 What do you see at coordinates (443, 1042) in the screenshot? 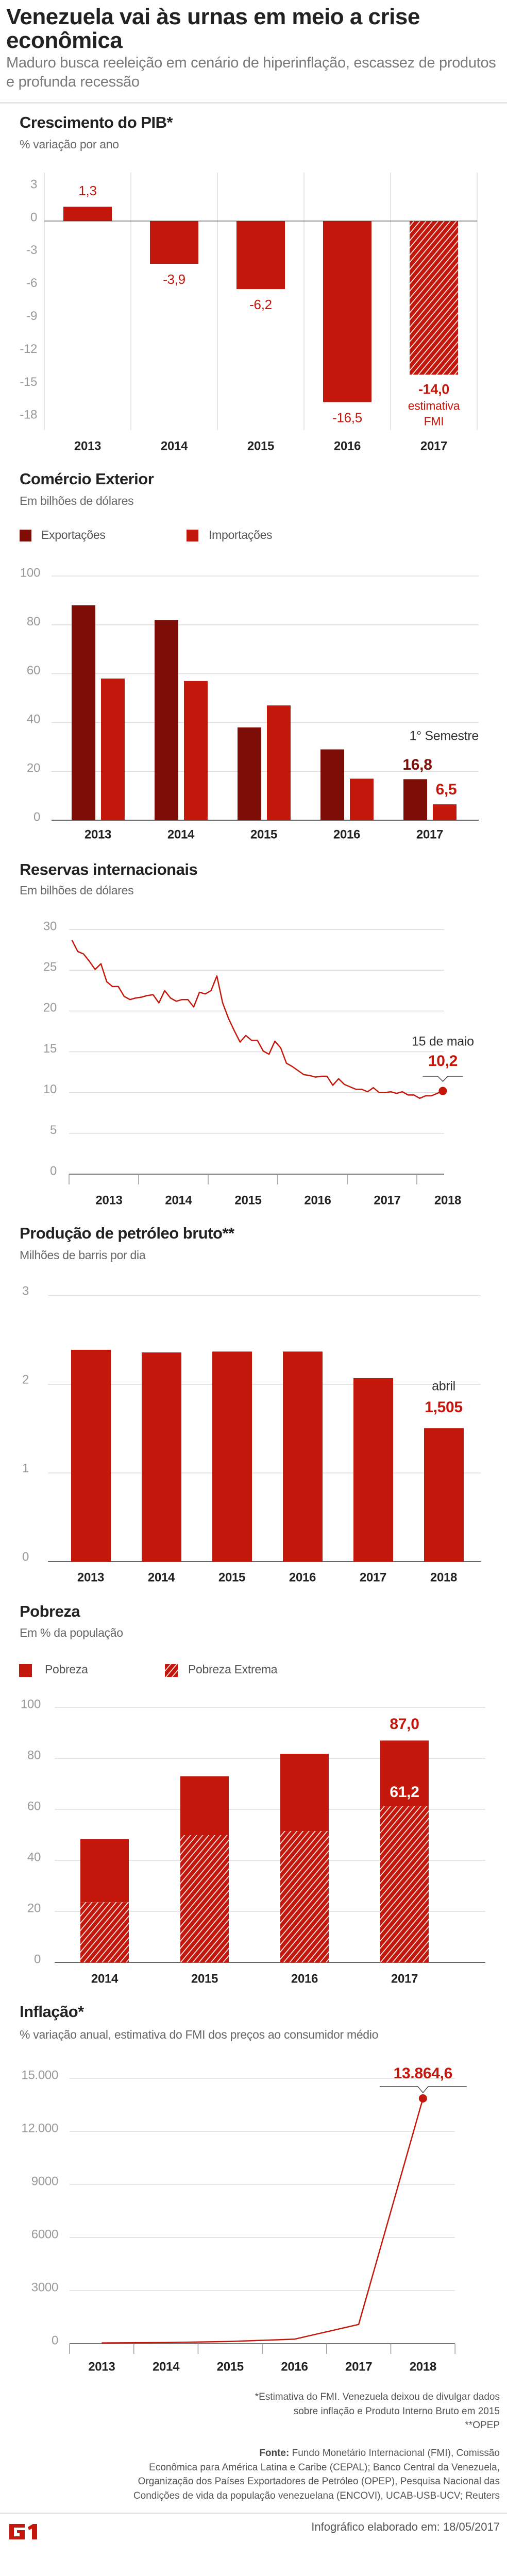
I see `annotation-label: 15 de maio` at bounding box center [443, 1042].